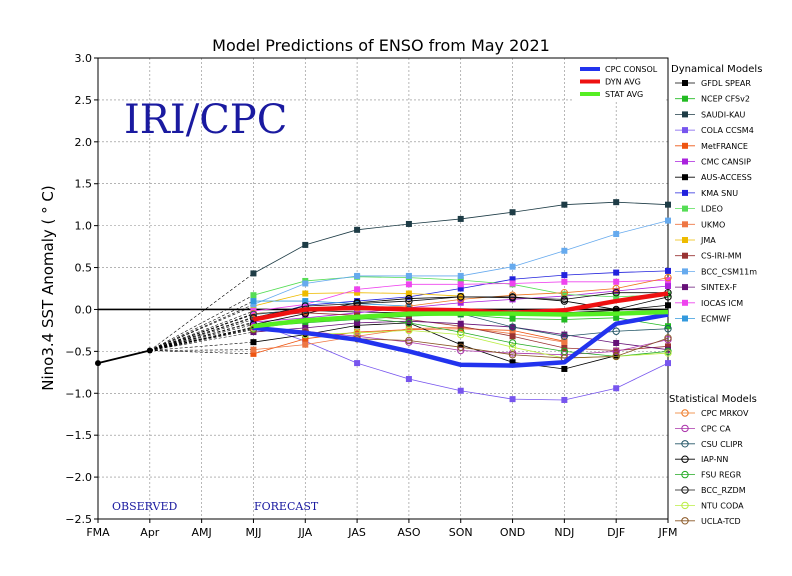 The image size is (792, 576). Describe the element at coordinates (721, 521) in the screenshot. I see `legend-label-ucla-tcd: UCLA-TCD` at that location.